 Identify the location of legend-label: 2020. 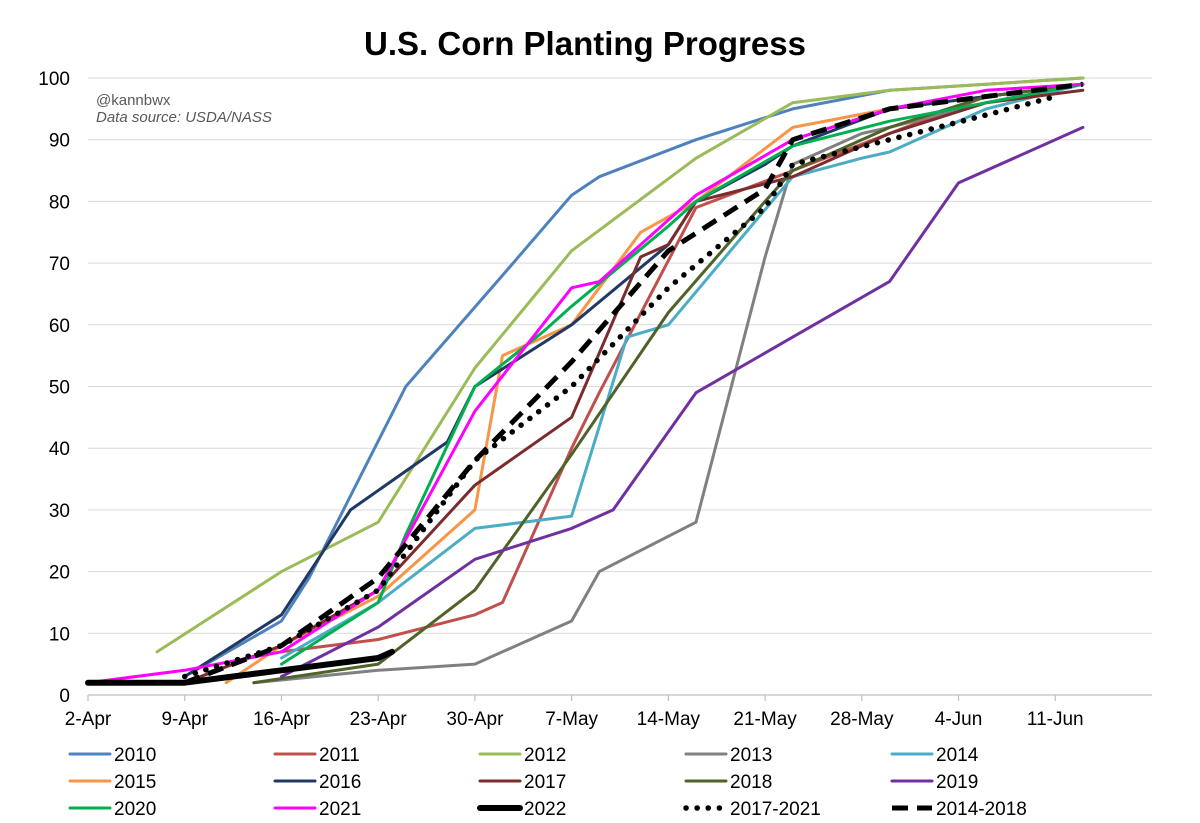
(135, 809).